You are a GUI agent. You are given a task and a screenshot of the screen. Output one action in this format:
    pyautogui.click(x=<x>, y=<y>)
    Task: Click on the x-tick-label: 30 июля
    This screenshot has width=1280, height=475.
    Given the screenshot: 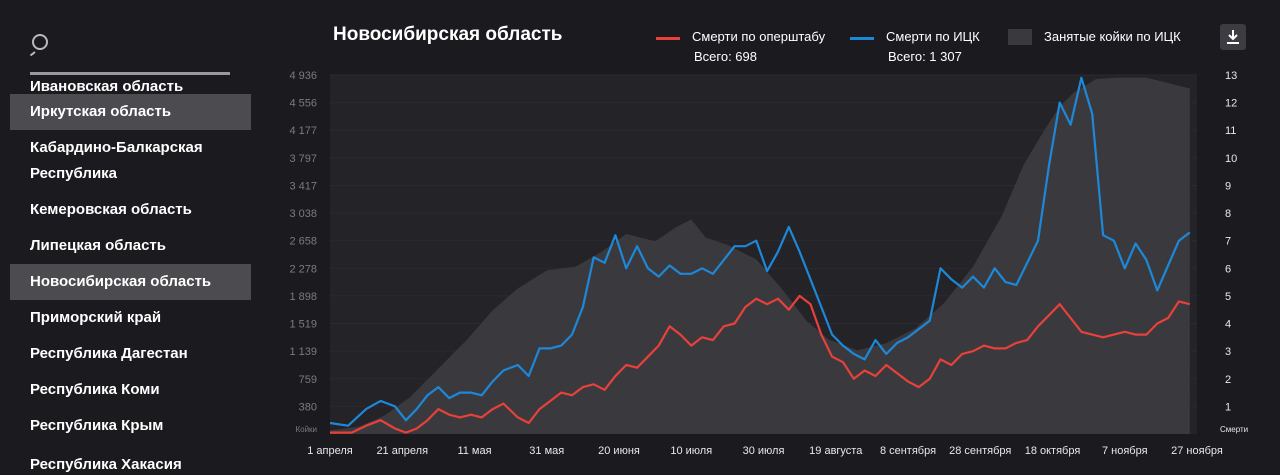 What is the action you would take?
    pyautogui.click(x=764, y=451)
    